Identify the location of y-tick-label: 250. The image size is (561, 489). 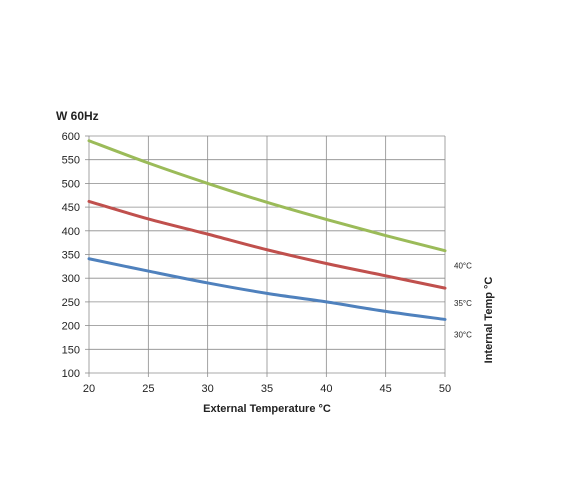
(71, 303).